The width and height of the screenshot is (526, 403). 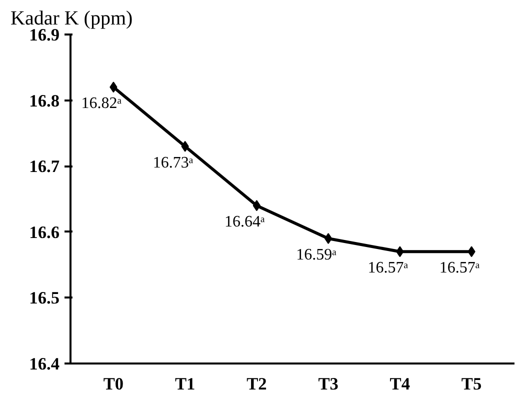 I want to click on x-tick-label: T0, so click(x=113, y=384).